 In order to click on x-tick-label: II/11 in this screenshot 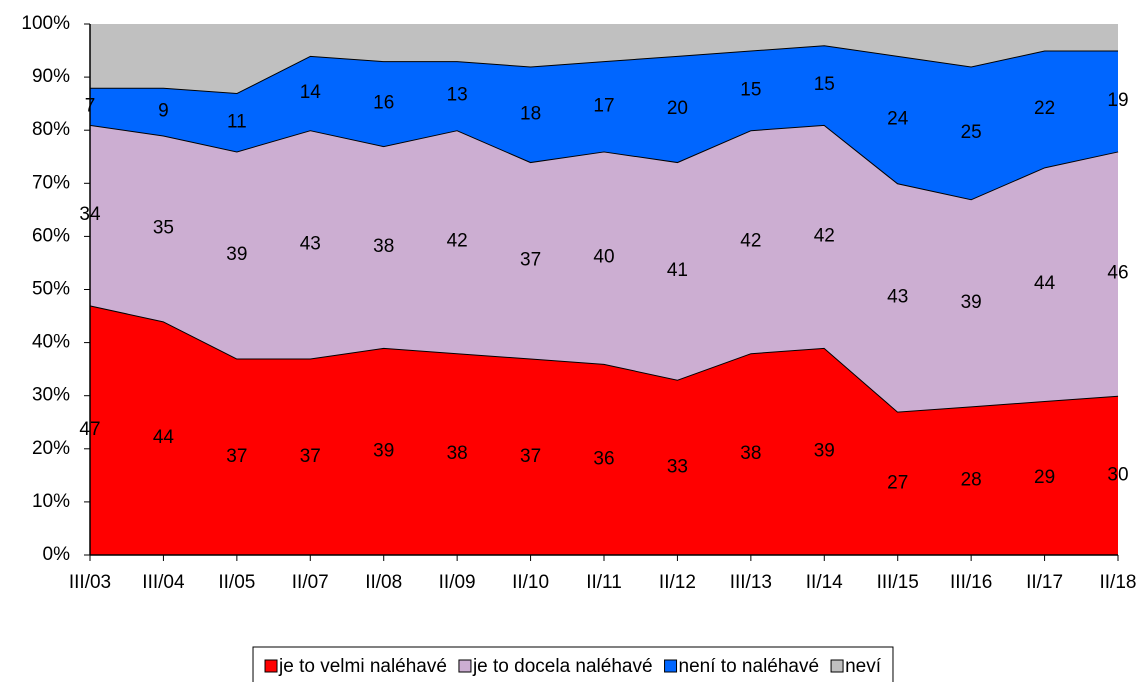, I will do `click(604, 582)`.